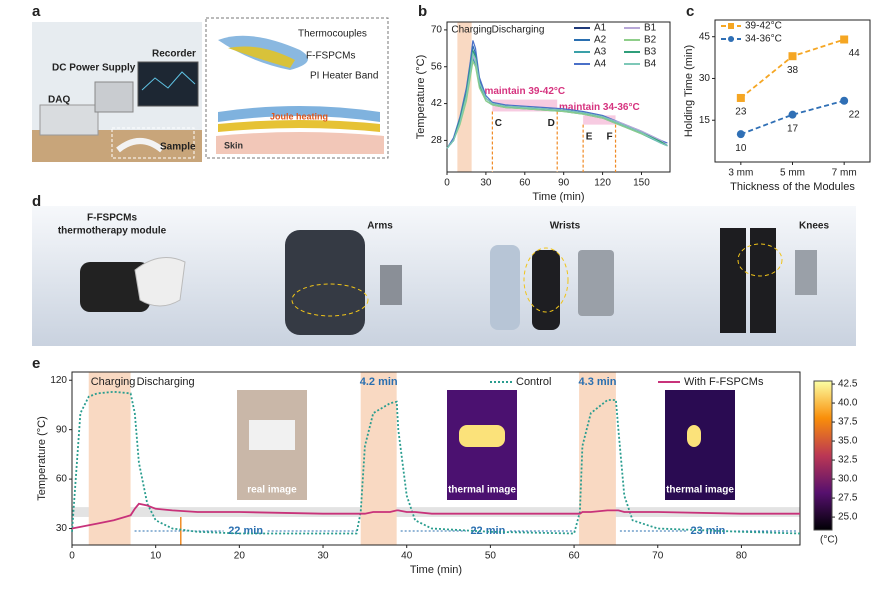  Describe the element at coordinates (325, 282) in the screenshot. I see `arm-photo` at that location.